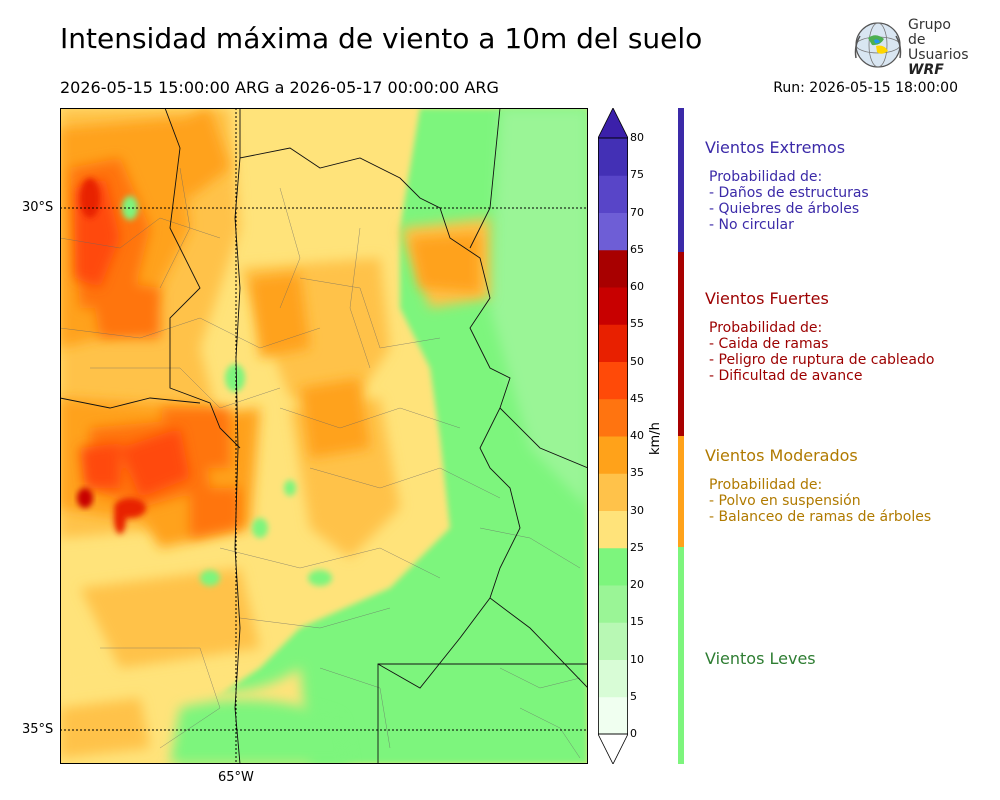 This screenshot has width=1000, height=800. I want to click on category-light: Vientos Leves, so click(850, 658).